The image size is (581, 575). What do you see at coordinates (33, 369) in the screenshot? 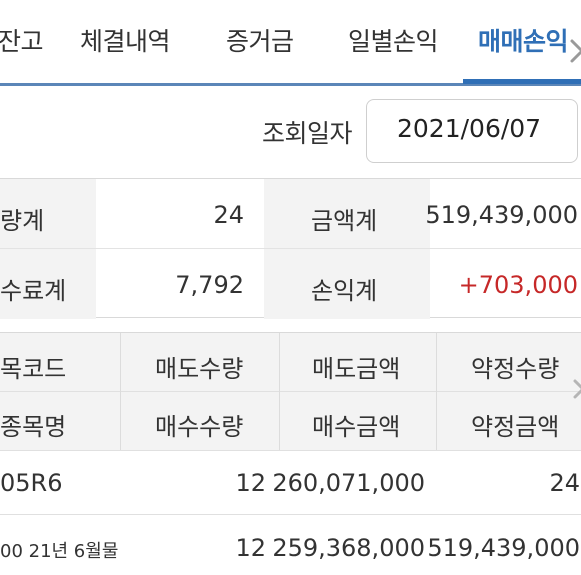
I see `header-item-code: 목코드` at bounding box center [33, 369].